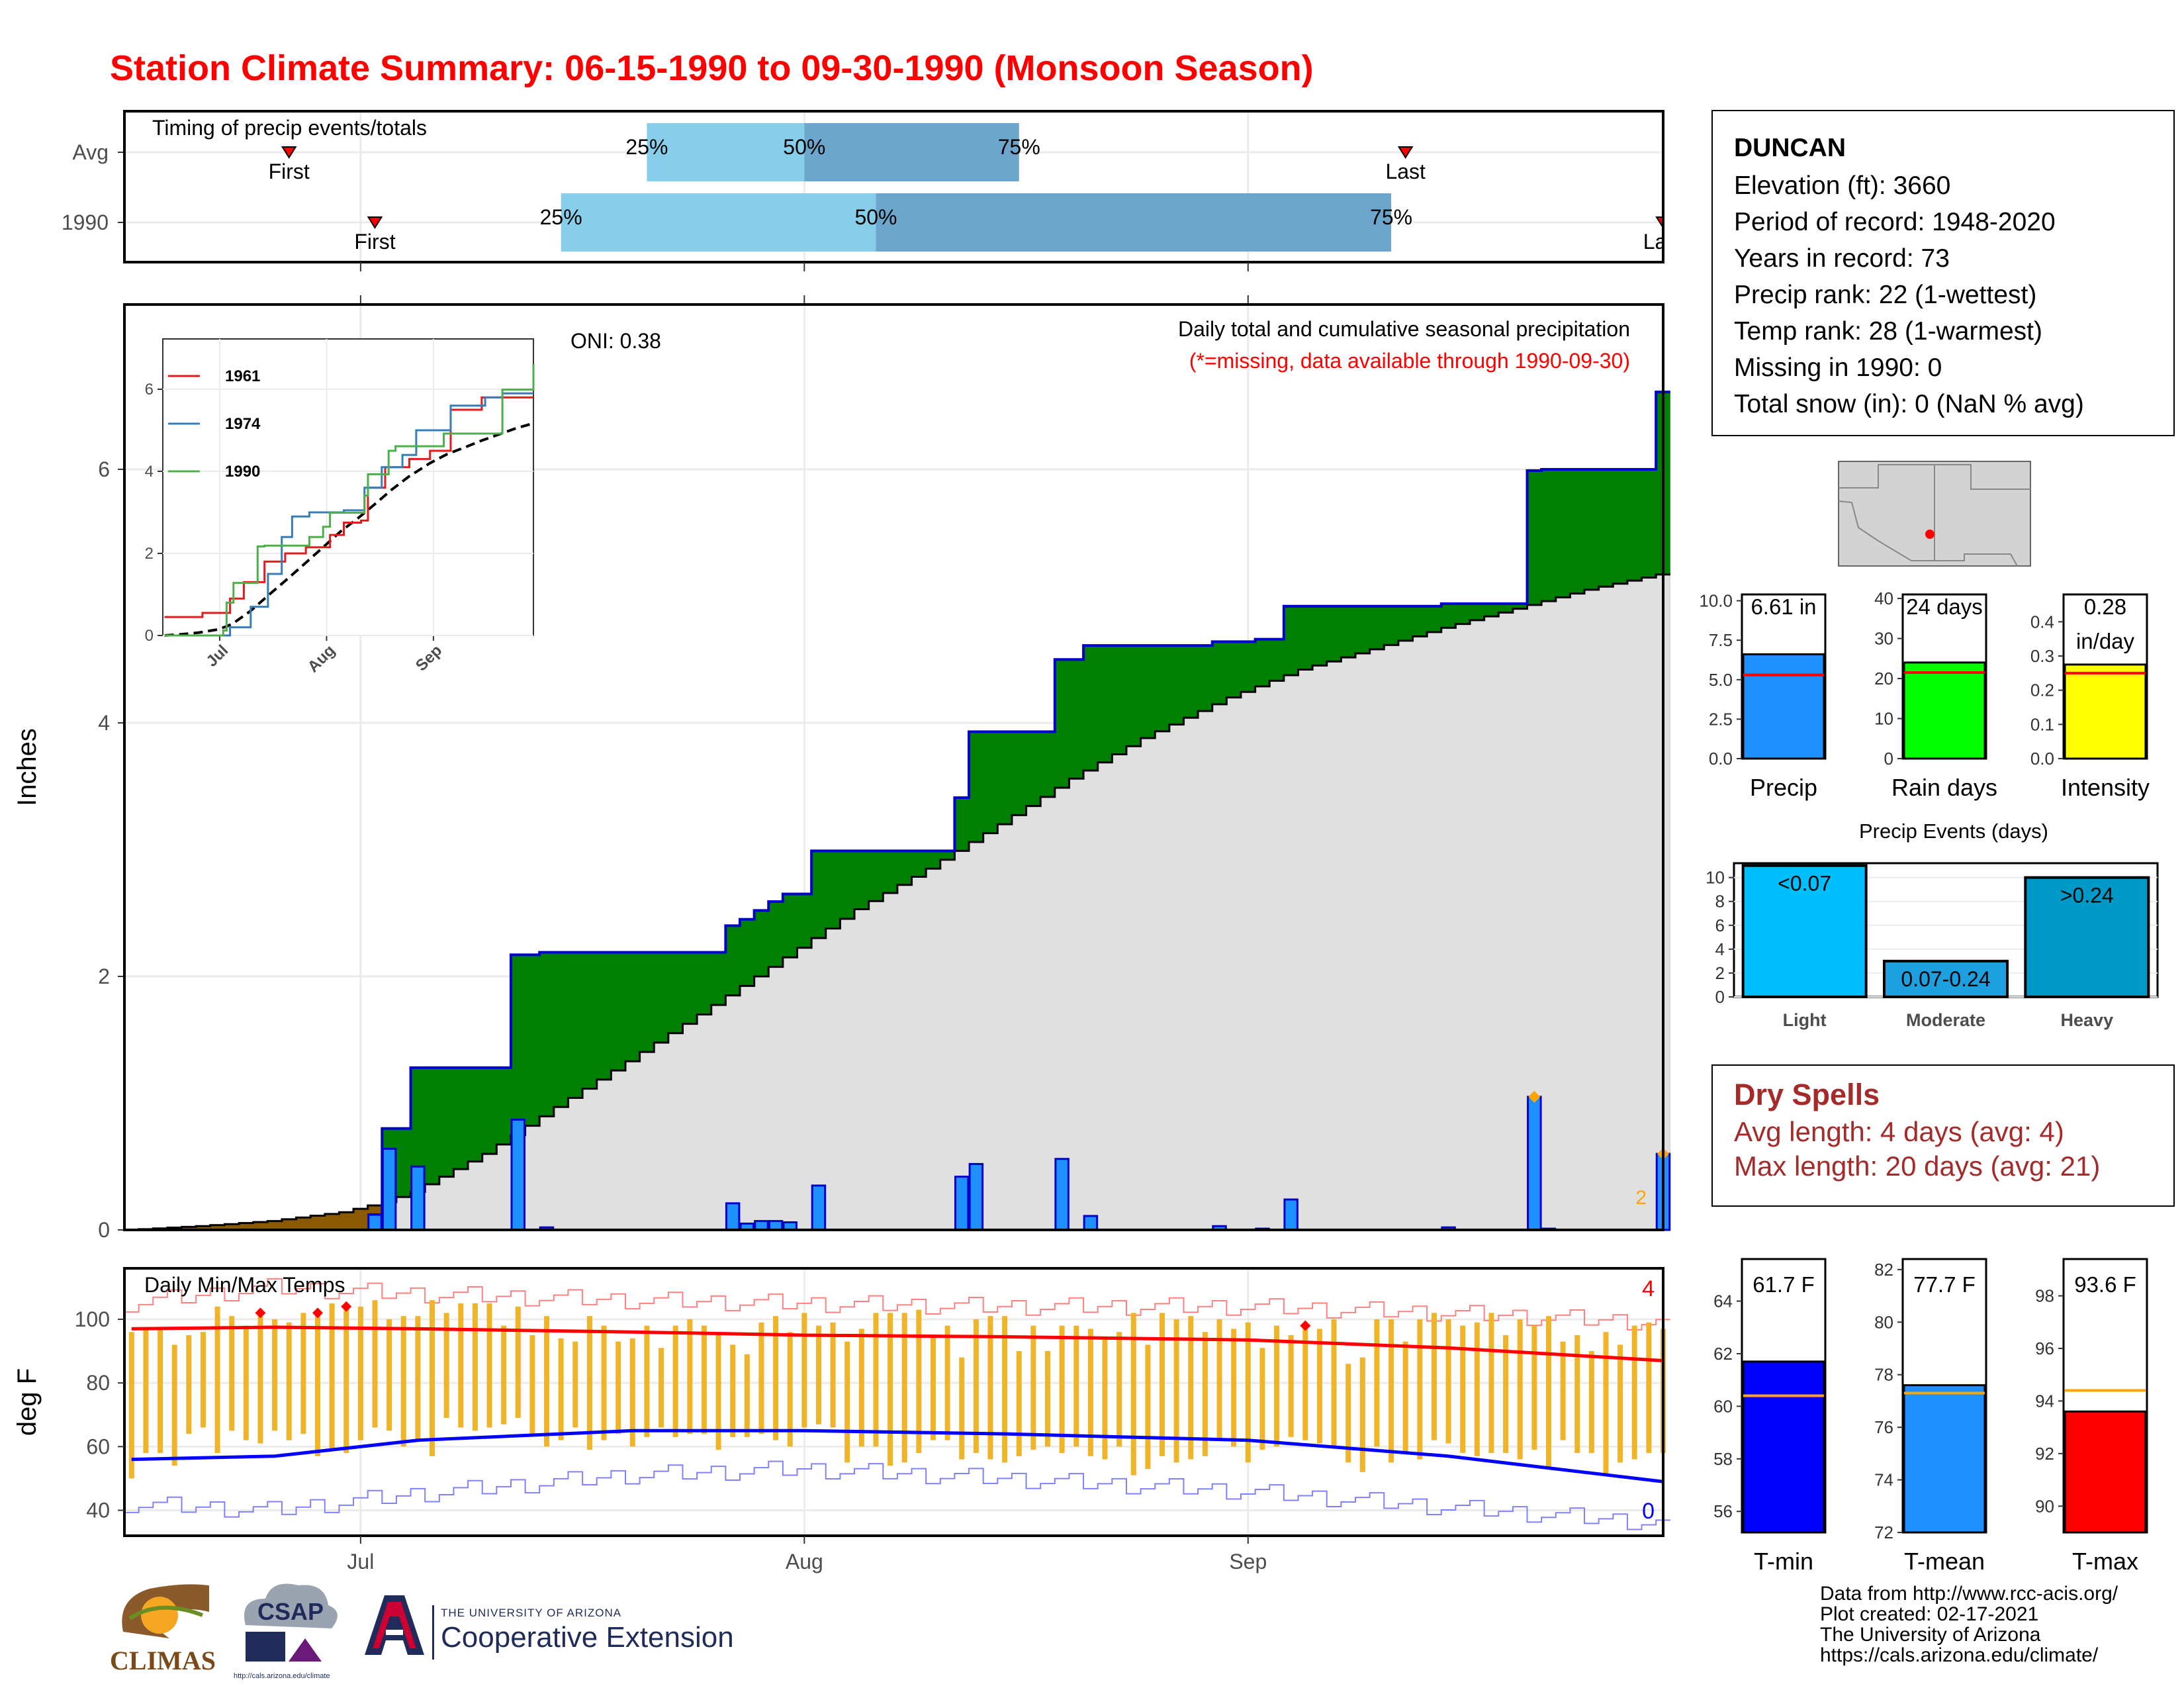  Describe the element at coordinates (2042, 656) in the screenshot. I see `total-ytick-label: 0.3` at that location.